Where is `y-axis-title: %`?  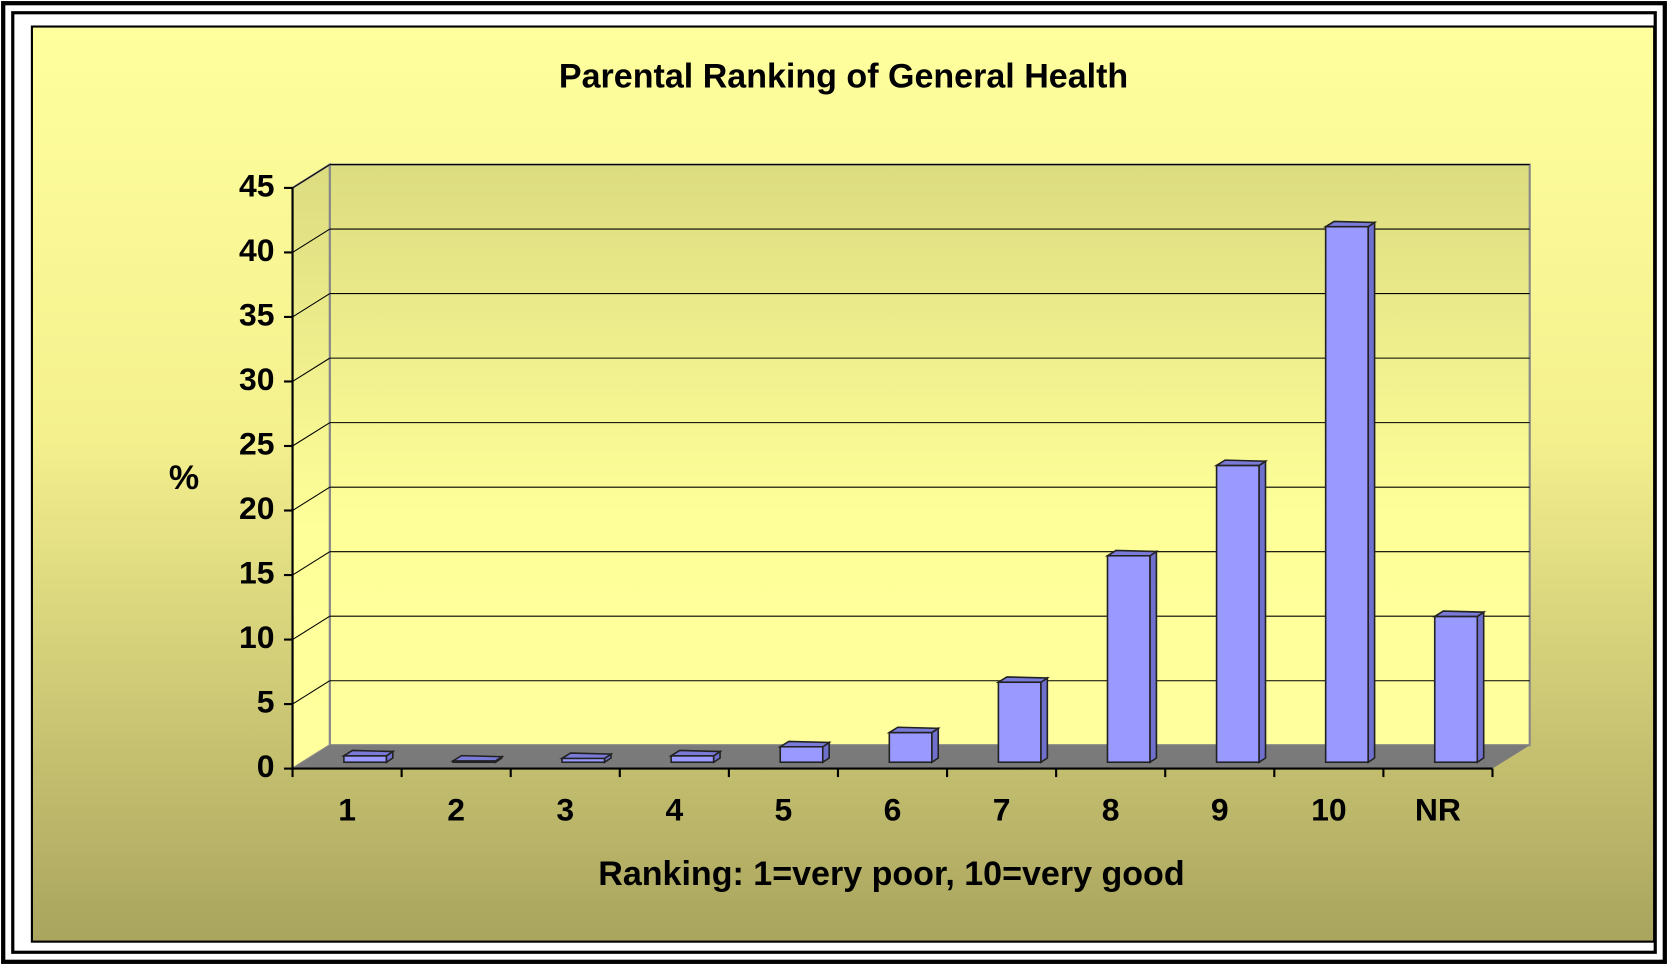
y-axis-title: % is located at coordinates (184, 478).